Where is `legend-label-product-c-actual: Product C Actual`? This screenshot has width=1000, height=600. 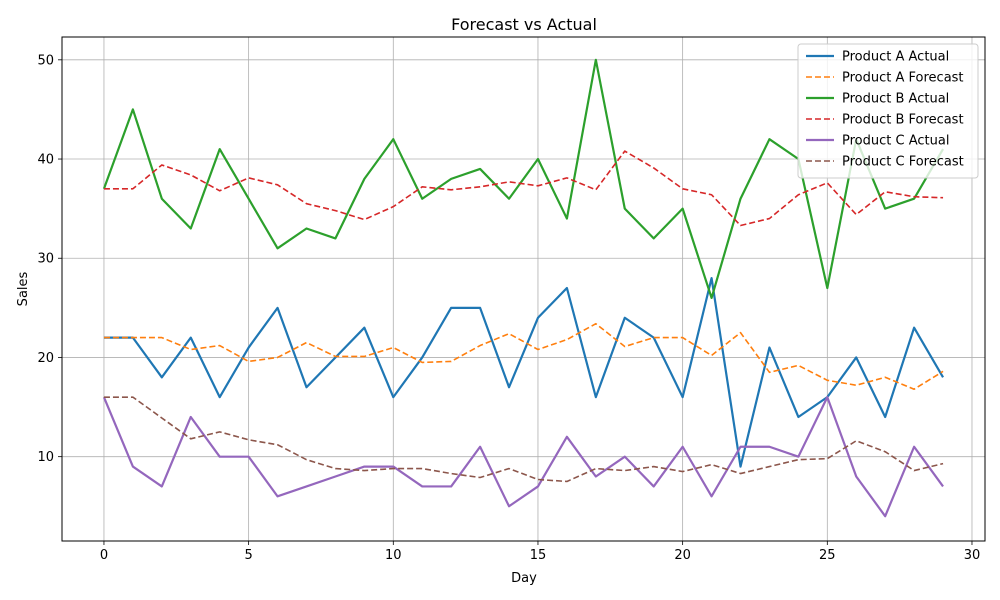
legend-label-product-c-actual: Product C Actual is located at coordinates (895, 141).